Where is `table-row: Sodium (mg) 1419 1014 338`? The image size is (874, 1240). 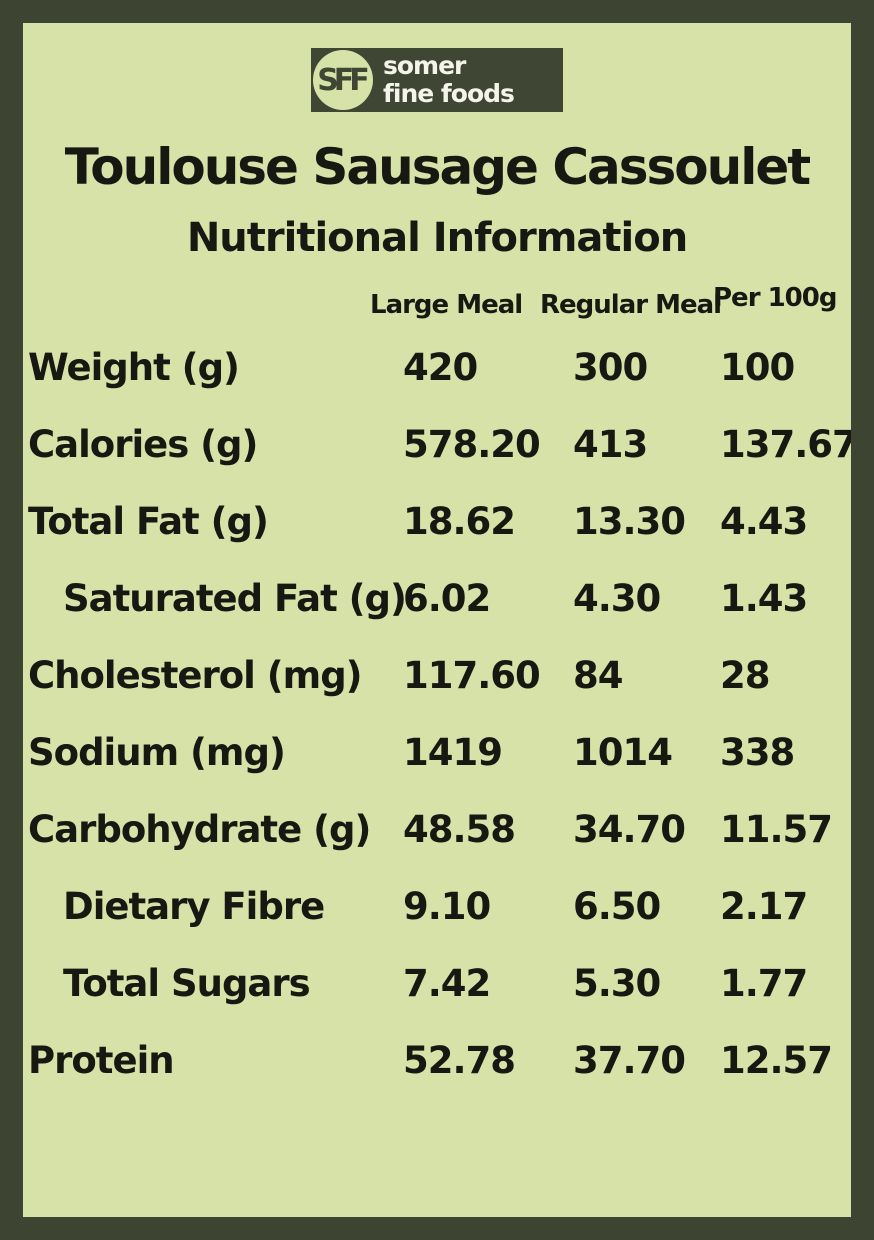
table-row: Sodium (mg) 1419 1014 338 is located at coordinates (437, 752).